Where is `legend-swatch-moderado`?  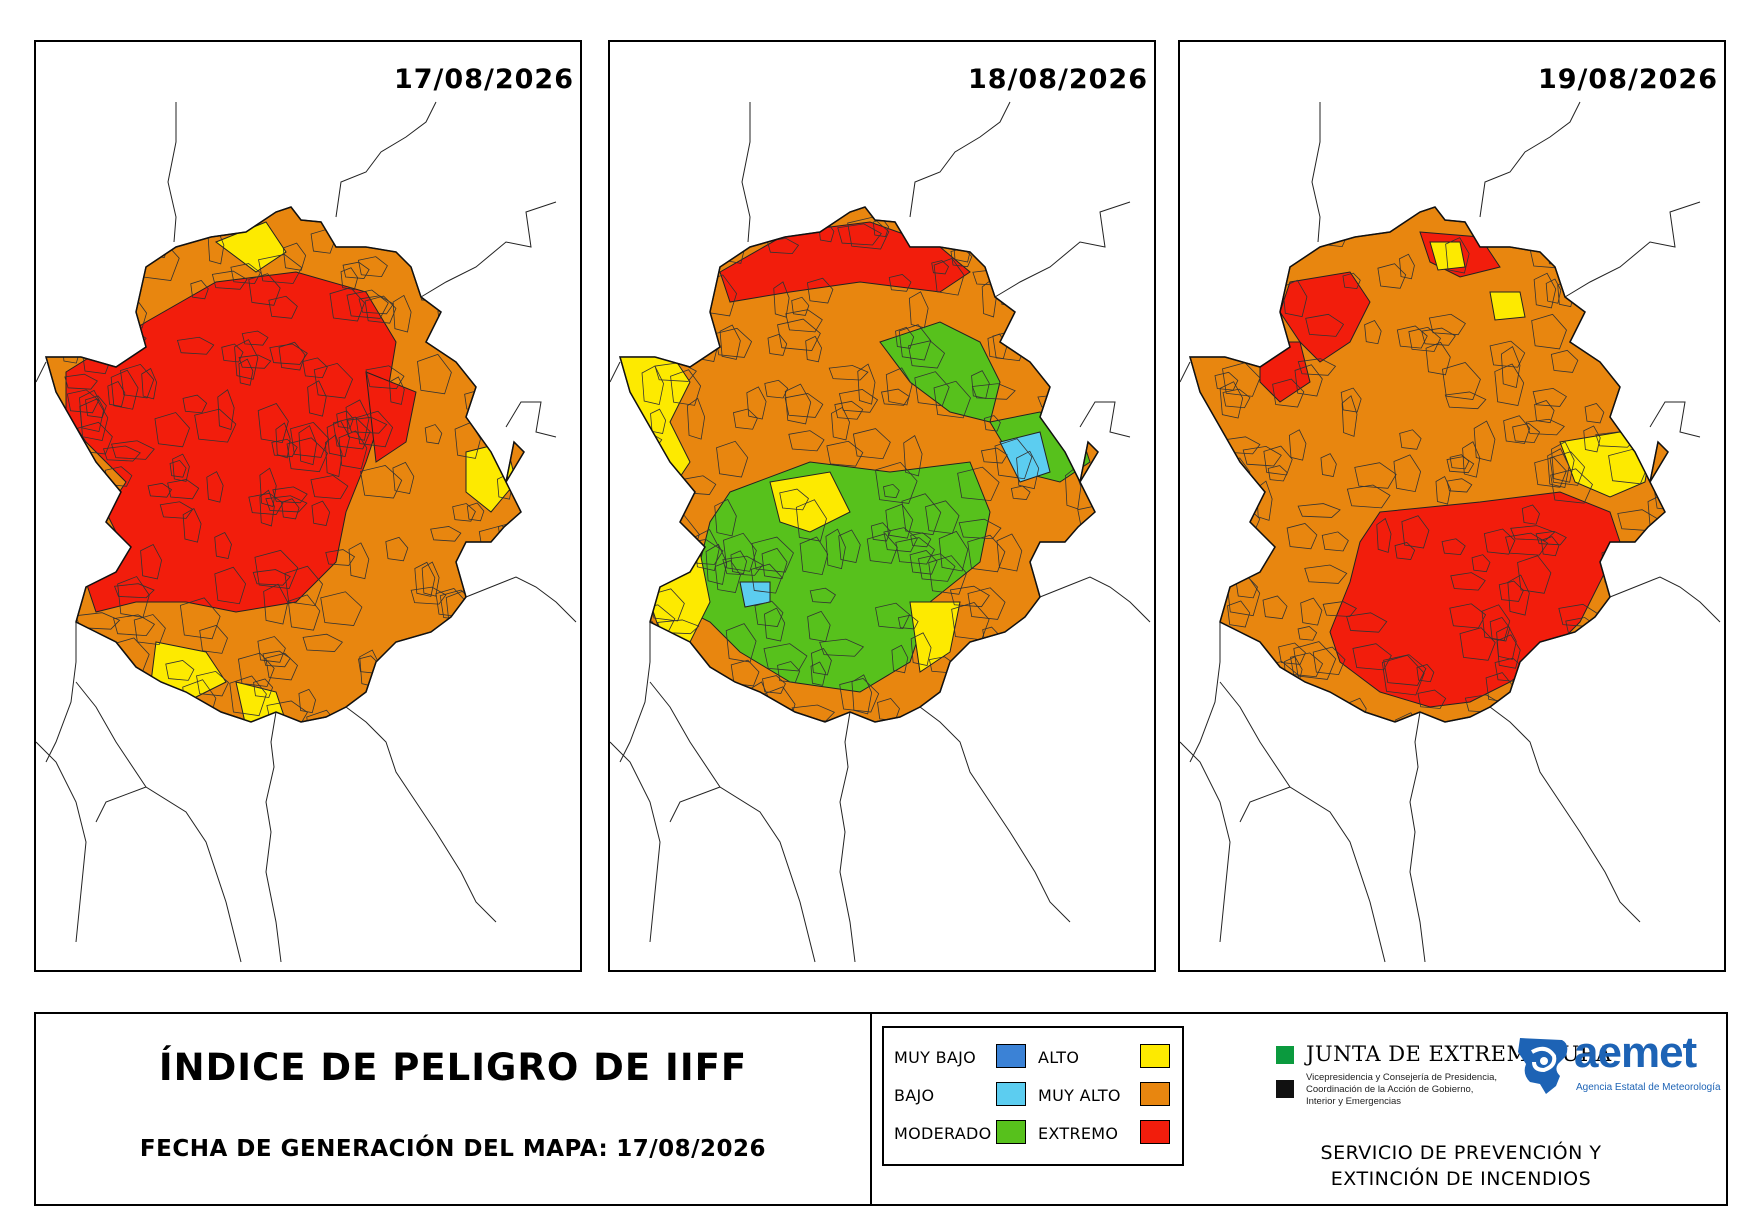
legend-swatch-moderado is located at coordinates (1011, 1132).